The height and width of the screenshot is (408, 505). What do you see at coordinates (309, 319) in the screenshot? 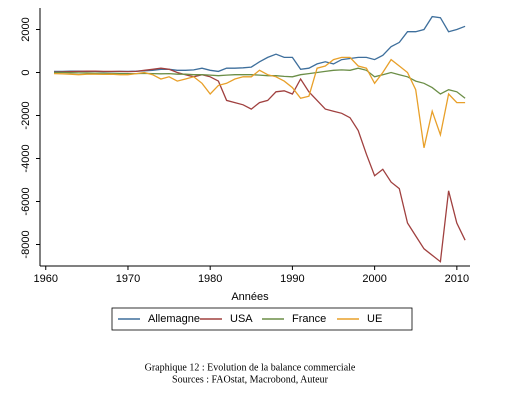
I see `legend-label: France` at bounding box center [309, 319].